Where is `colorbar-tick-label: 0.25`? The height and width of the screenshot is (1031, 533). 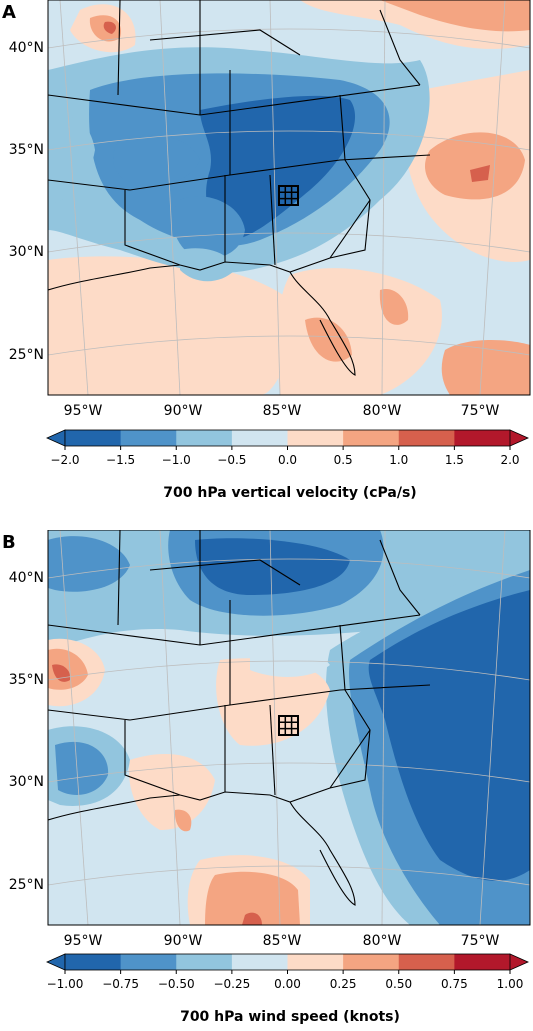
colorbar-tick-label: 0.25 is located at coordinates (343, 984).